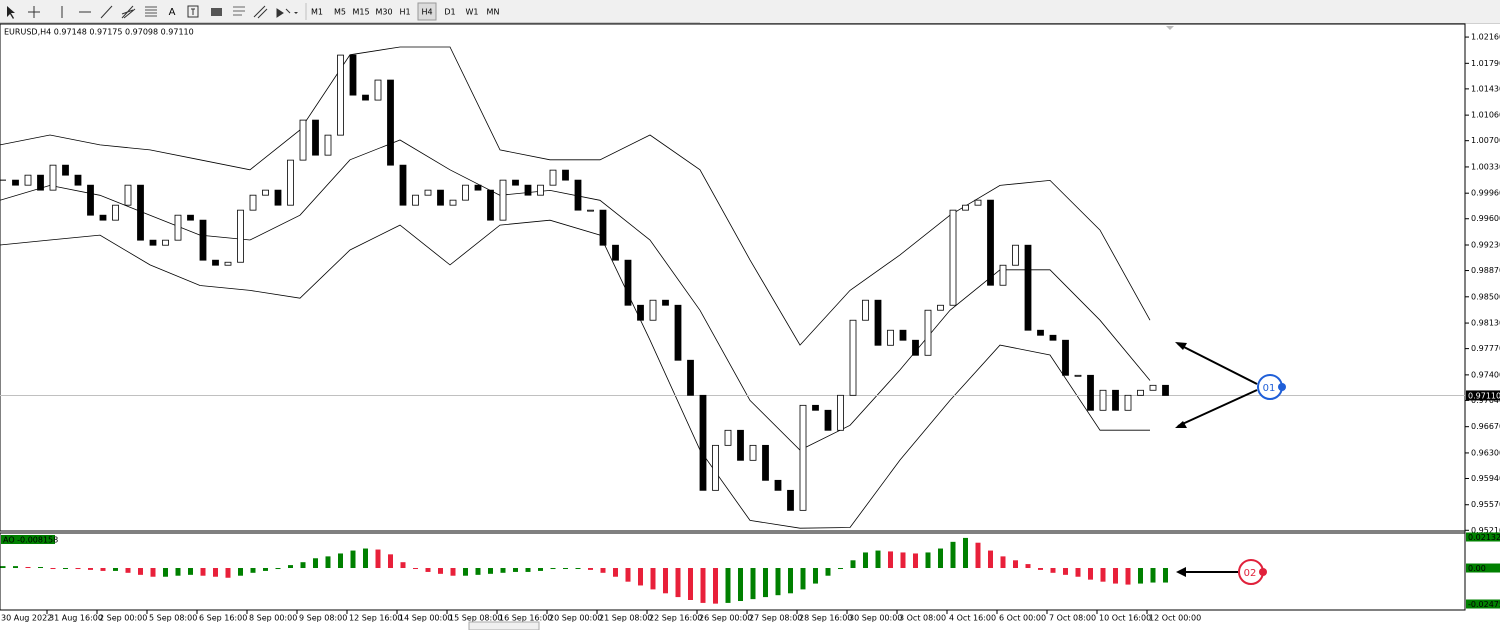 The image size is (1500, 630). What do you see at coordinates (216, 12) in the screenshot?
I see `rectangle-tool` at bounding box center [216, 12].